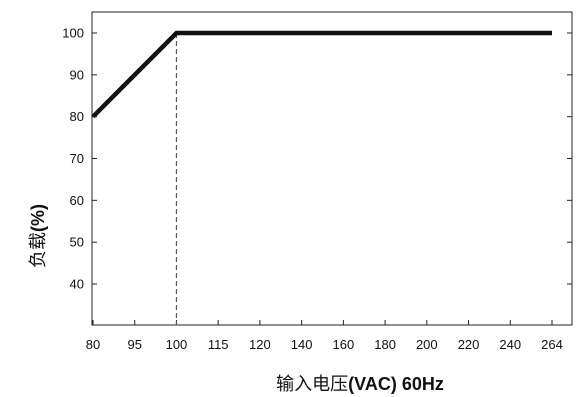 Image resolution: width=577 pixels, height=397 pixels. I want to click on y-tick-label: 50, so click(77, 242).